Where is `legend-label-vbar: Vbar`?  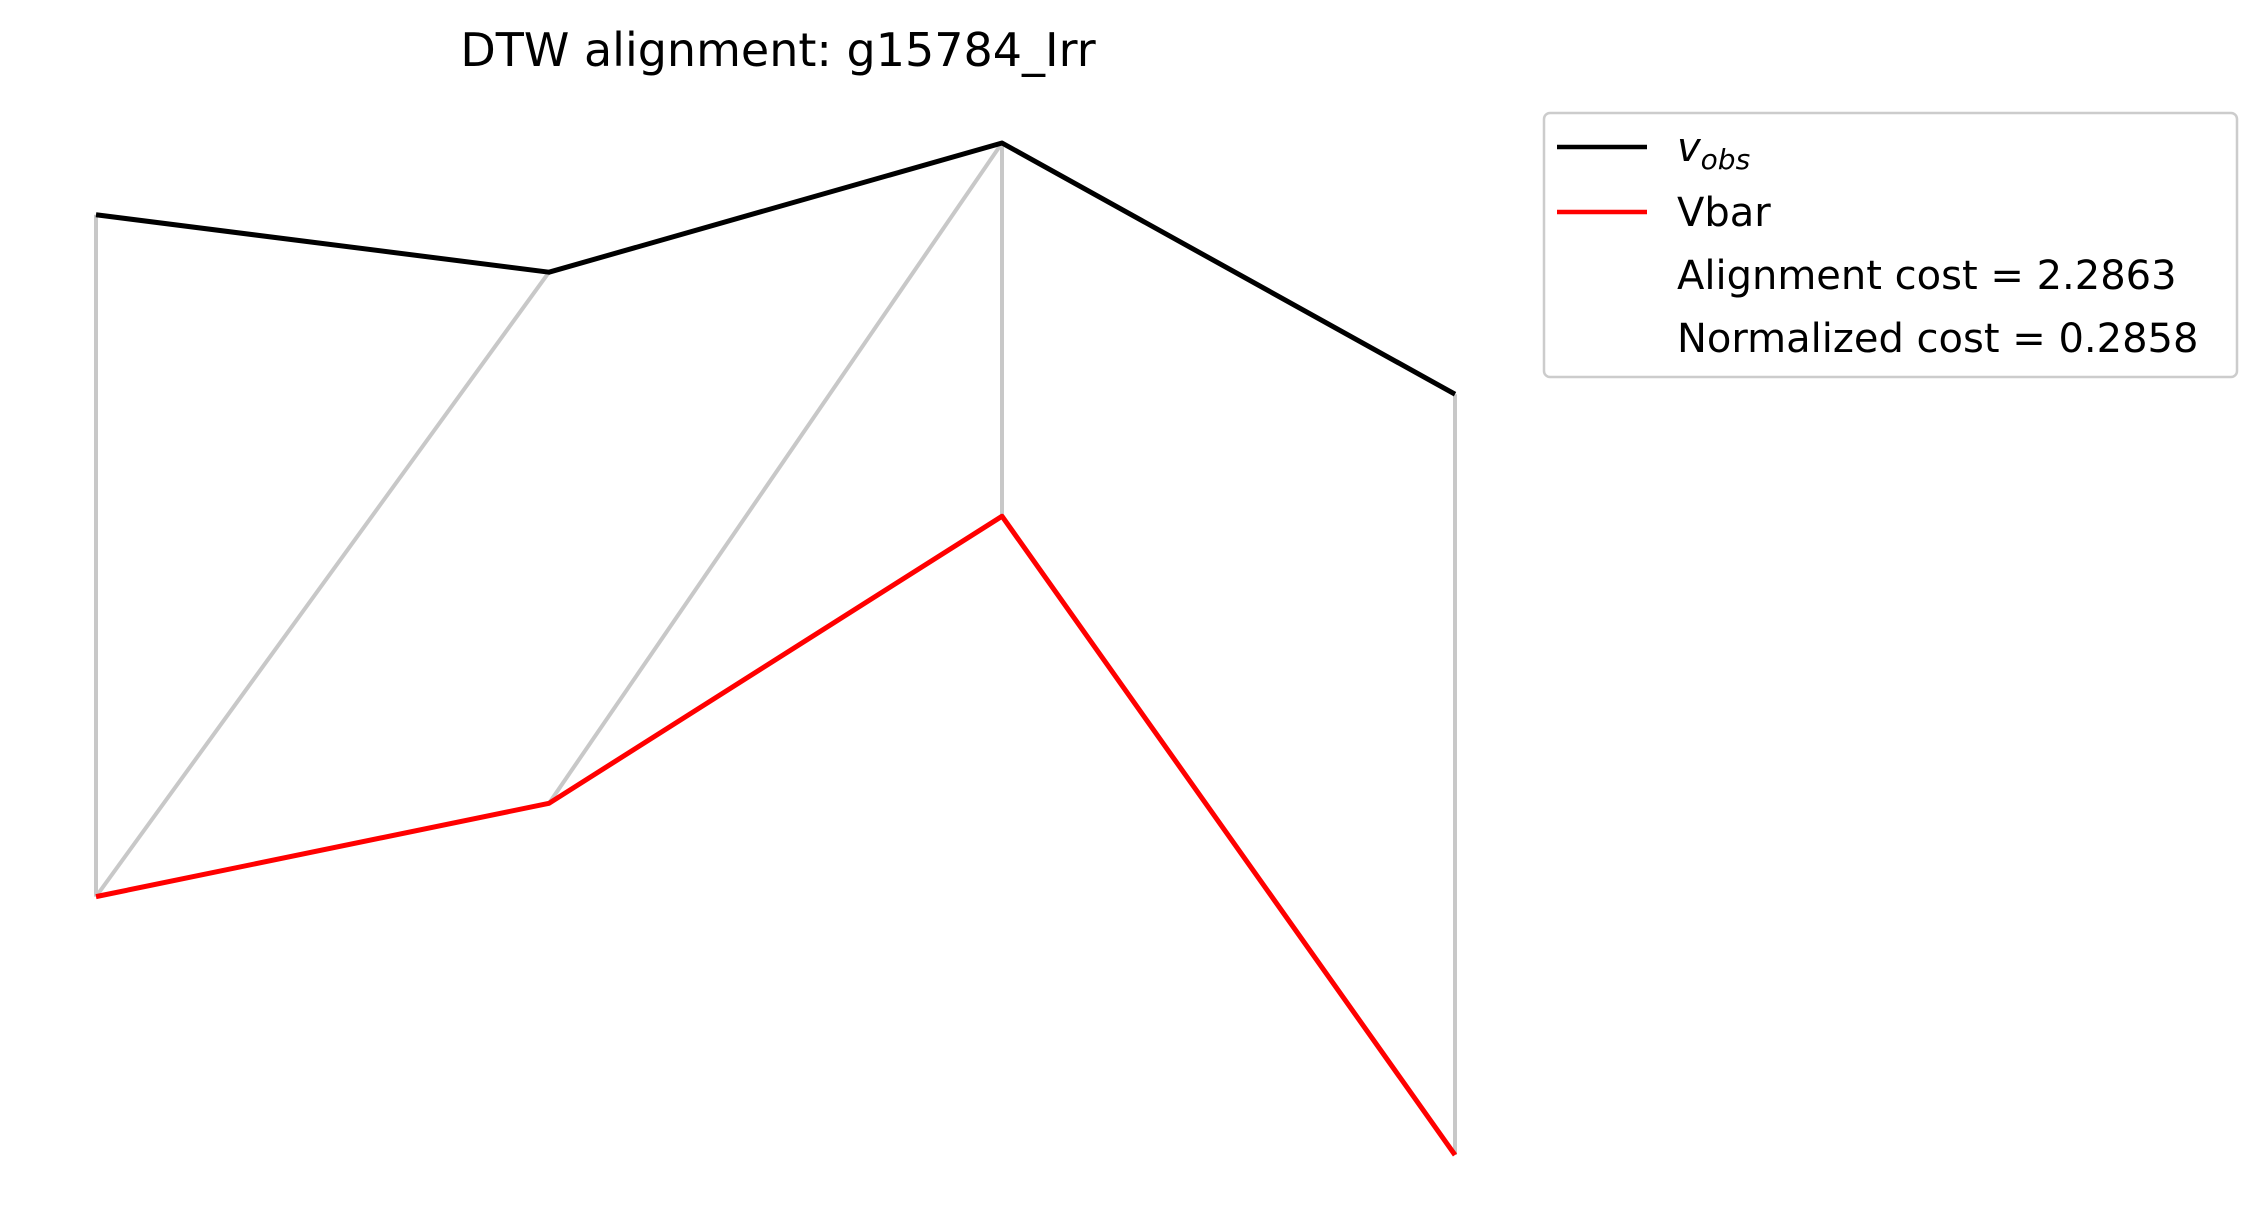 legend-label-vbar: Vbar is located at coordinates (1724, 213).